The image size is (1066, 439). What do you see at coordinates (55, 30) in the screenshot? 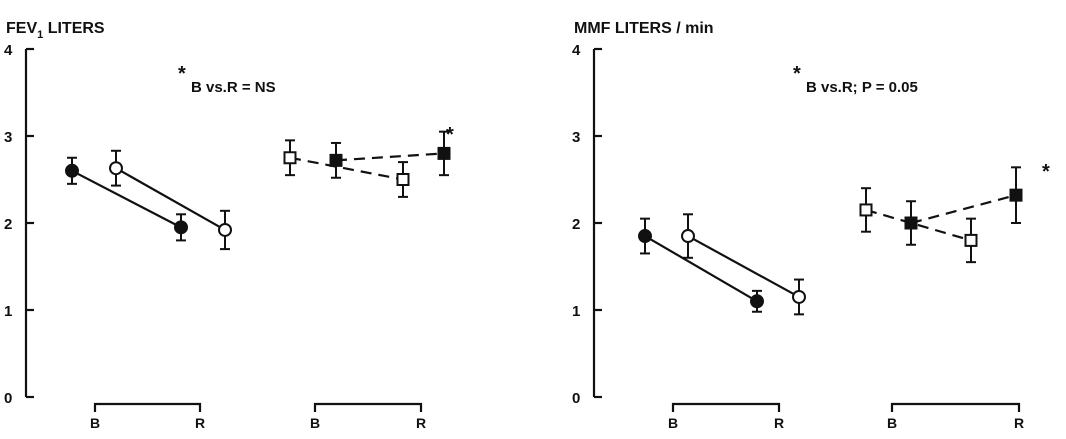
I see `chart-title: FEV1 LITERS` at bounding box center [55, 30].